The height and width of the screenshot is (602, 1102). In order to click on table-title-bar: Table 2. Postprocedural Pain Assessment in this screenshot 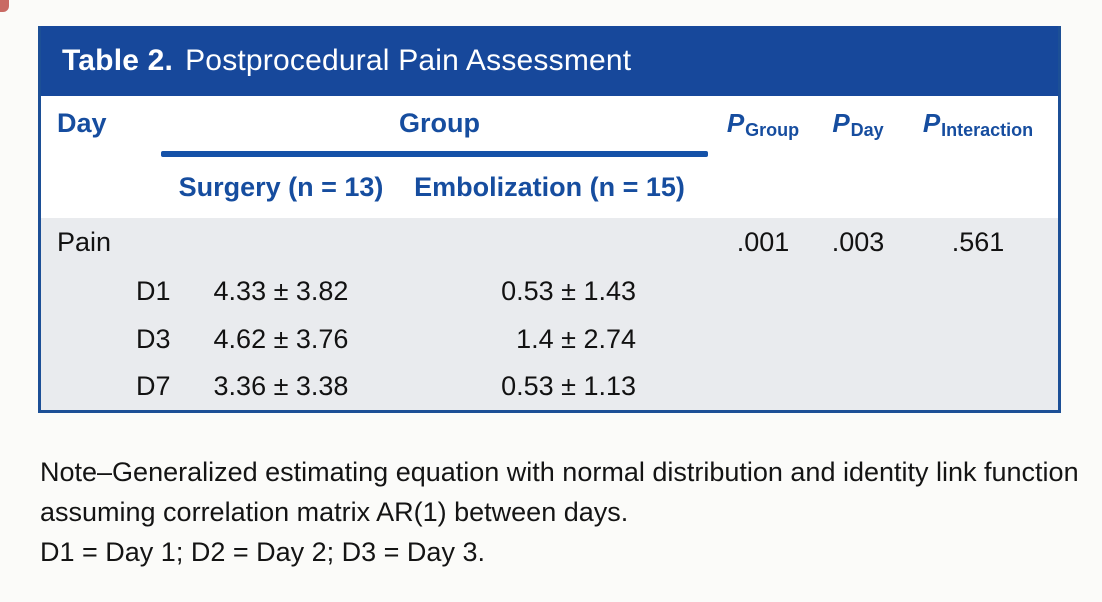, I will do `click(549, 61)`.